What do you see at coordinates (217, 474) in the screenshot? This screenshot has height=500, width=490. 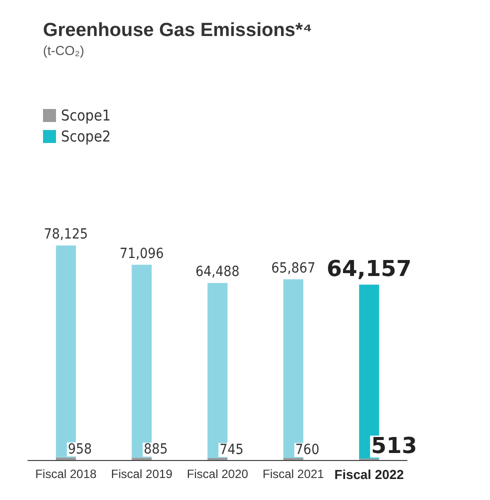 I see `x-tick-label: Fiscal 2020` at bounding box center [217, 474].